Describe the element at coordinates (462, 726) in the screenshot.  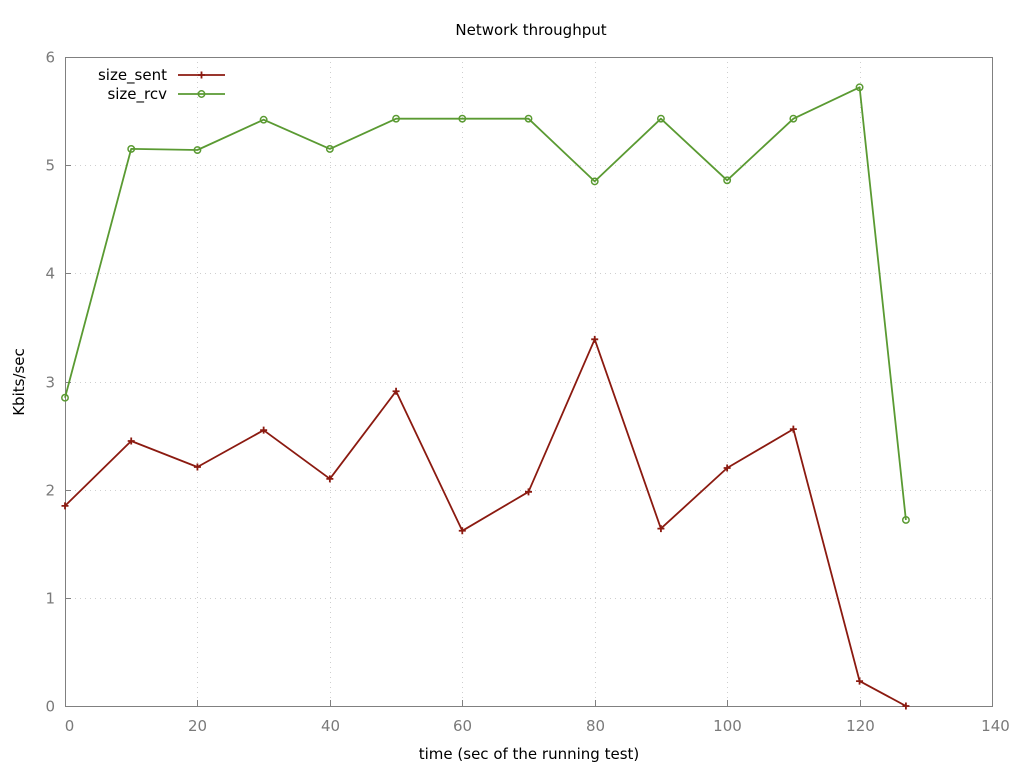
I see `x-tick-label: 60` at that location.